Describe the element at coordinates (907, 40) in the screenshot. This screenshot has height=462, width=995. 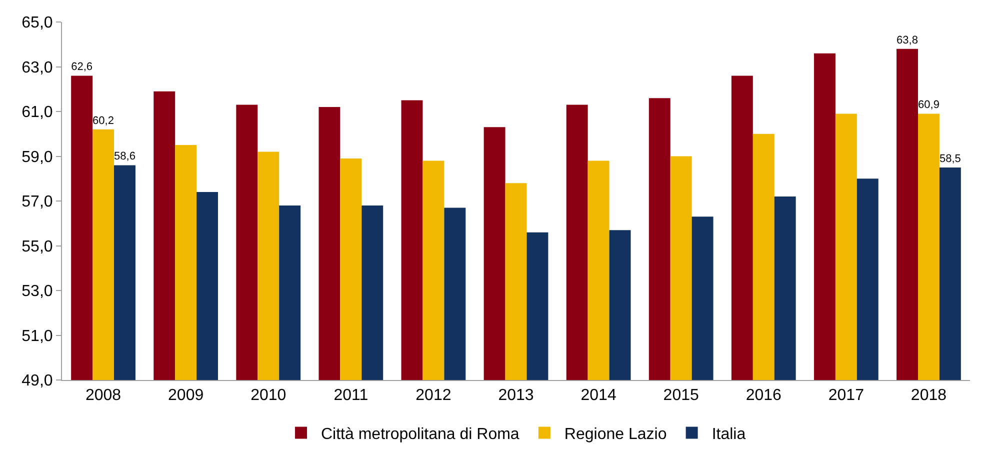
I see `data-label: 63,8` at that location.